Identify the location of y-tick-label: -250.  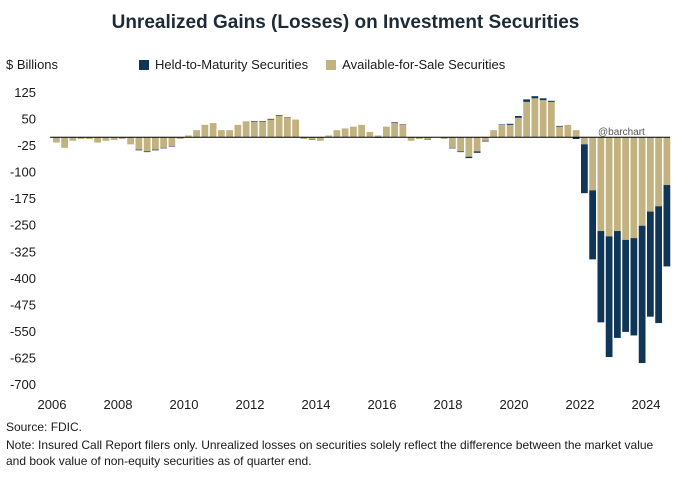
(23, 225).